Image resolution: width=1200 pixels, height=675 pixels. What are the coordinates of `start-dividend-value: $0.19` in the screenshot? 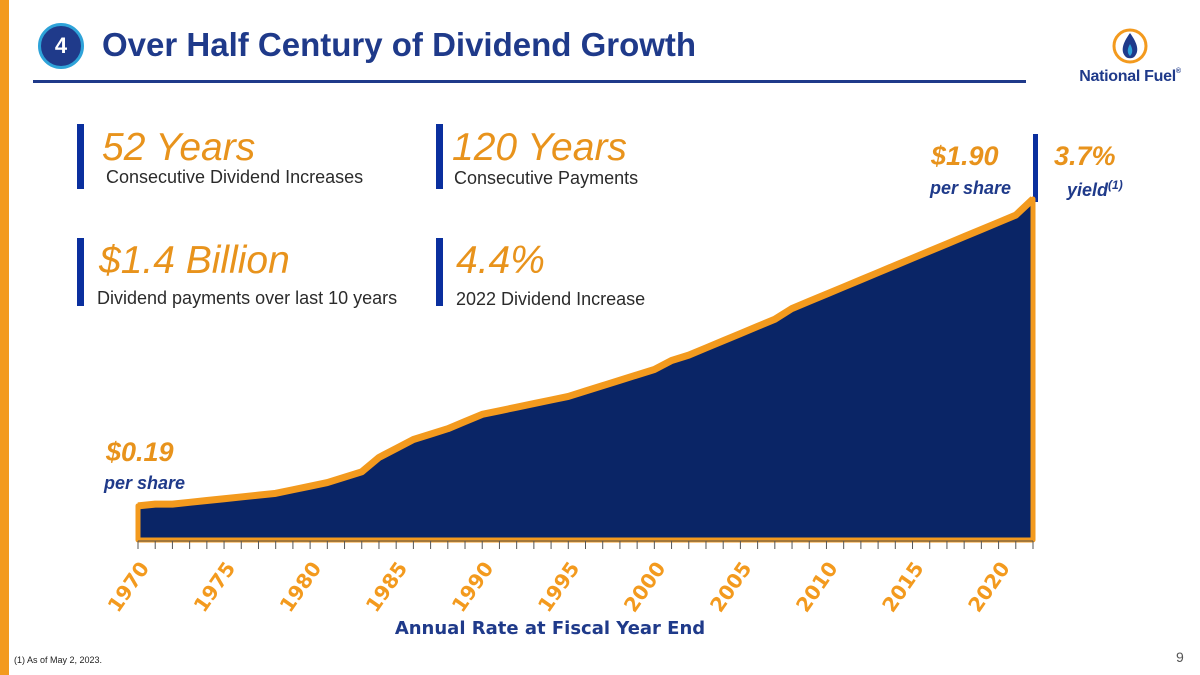 It's located at (140, 452).